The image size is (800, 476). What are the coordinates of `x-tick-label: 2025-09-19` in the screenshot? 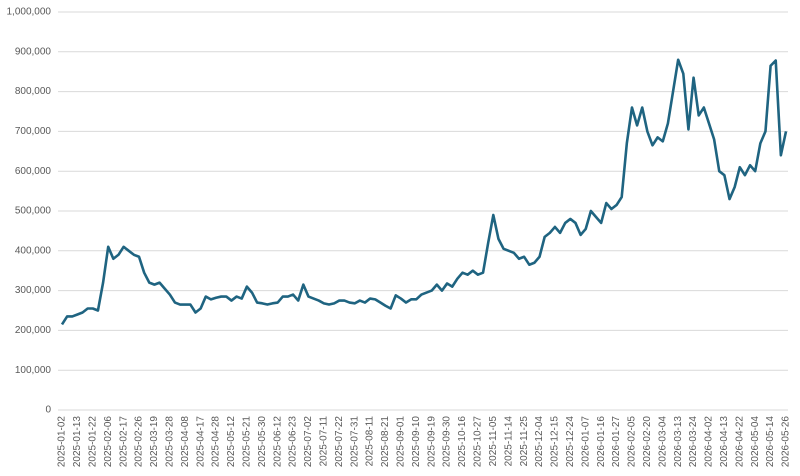 It's located at (431, 442).